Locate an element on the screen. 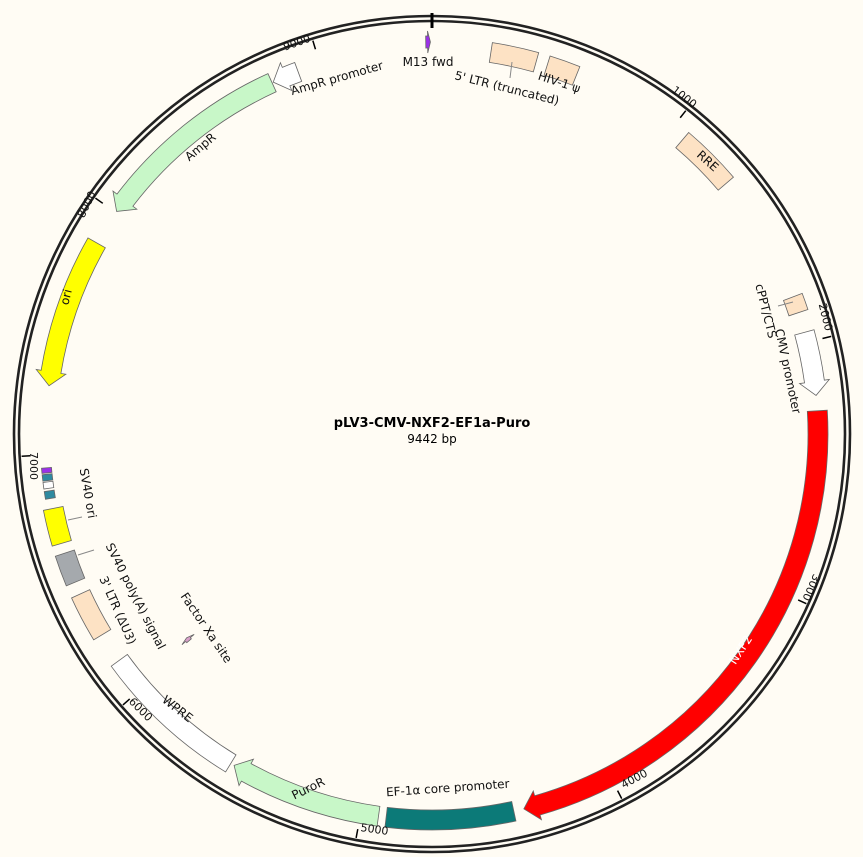 The image size is (863, 857). tick-label-7000: 7000 is located at coordinates (33, 466).